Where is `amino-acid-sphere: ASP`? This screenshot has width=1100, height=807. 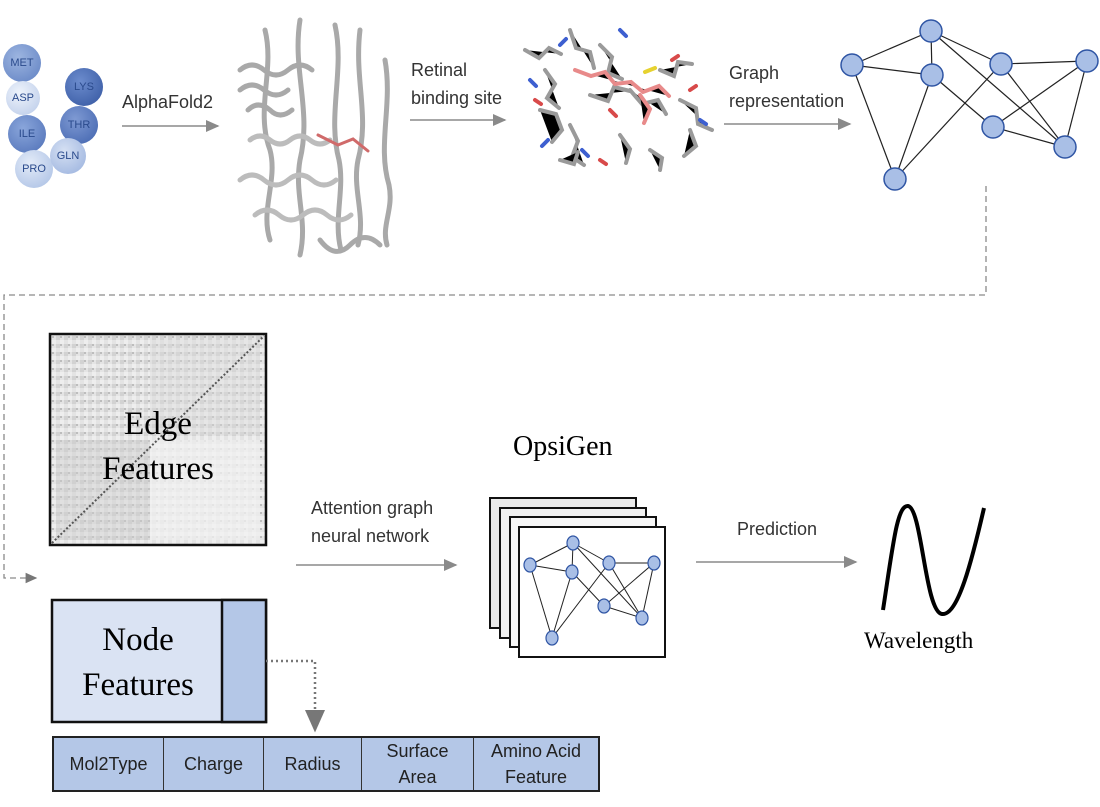
amino-acid-sphere: ASP is located at coordinates (23, 98).